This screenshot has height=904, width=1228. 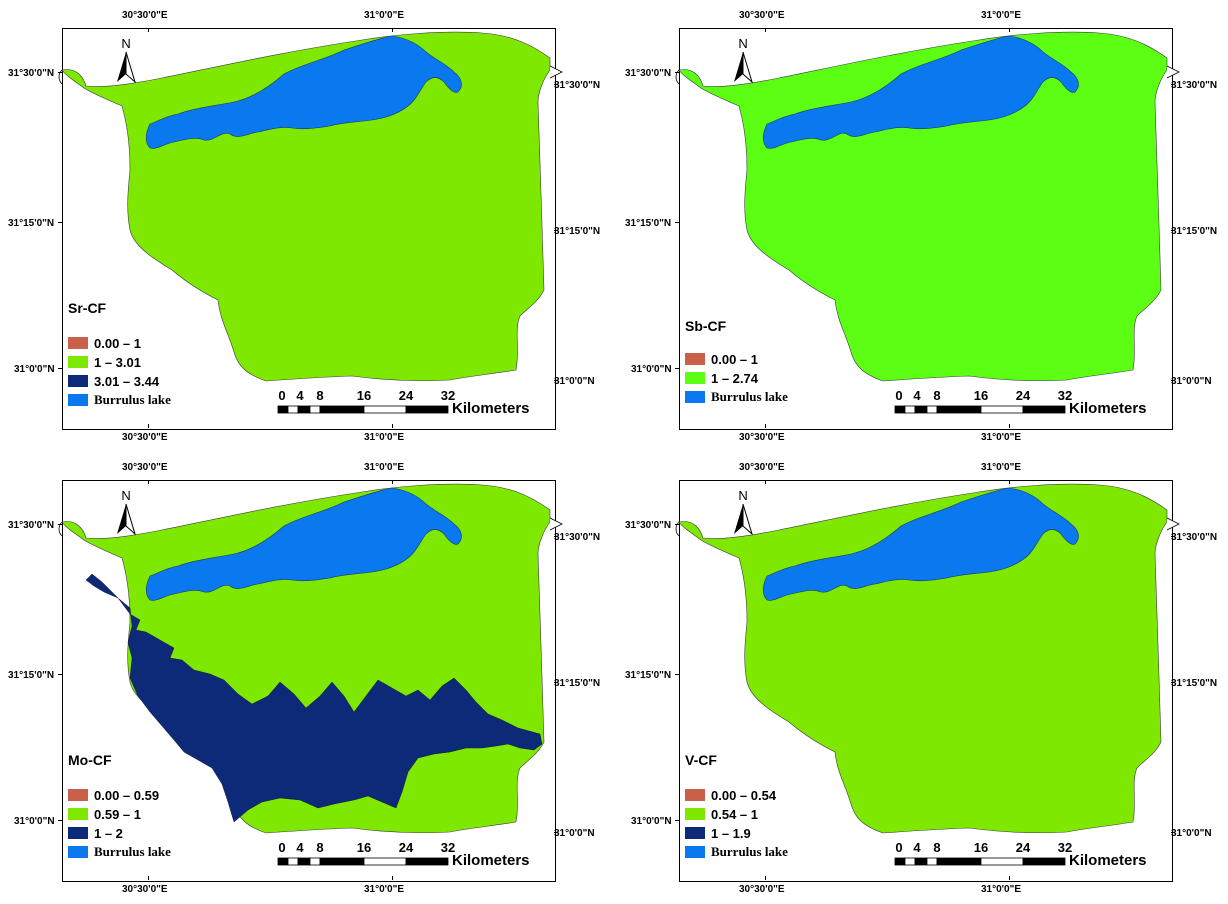 I want to click on legend-item: 1 – 2.74, so click(x=721, y=378).